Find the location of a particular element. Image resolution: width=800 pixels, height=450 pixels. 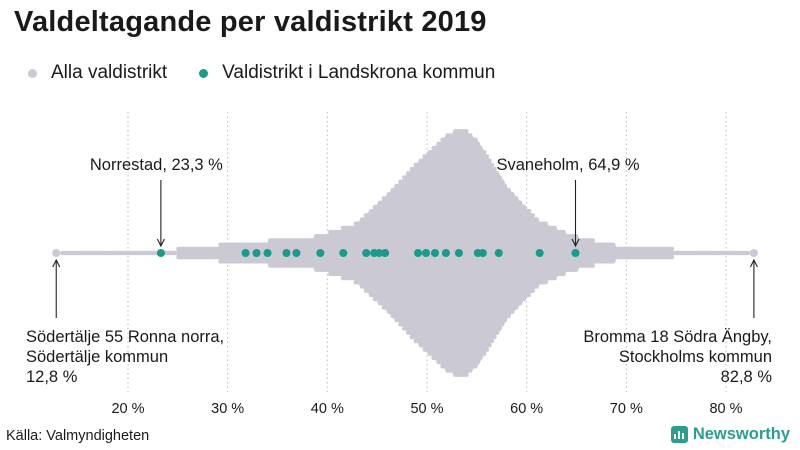

legend-dot-landskrona is located at coordinates (204, 73).